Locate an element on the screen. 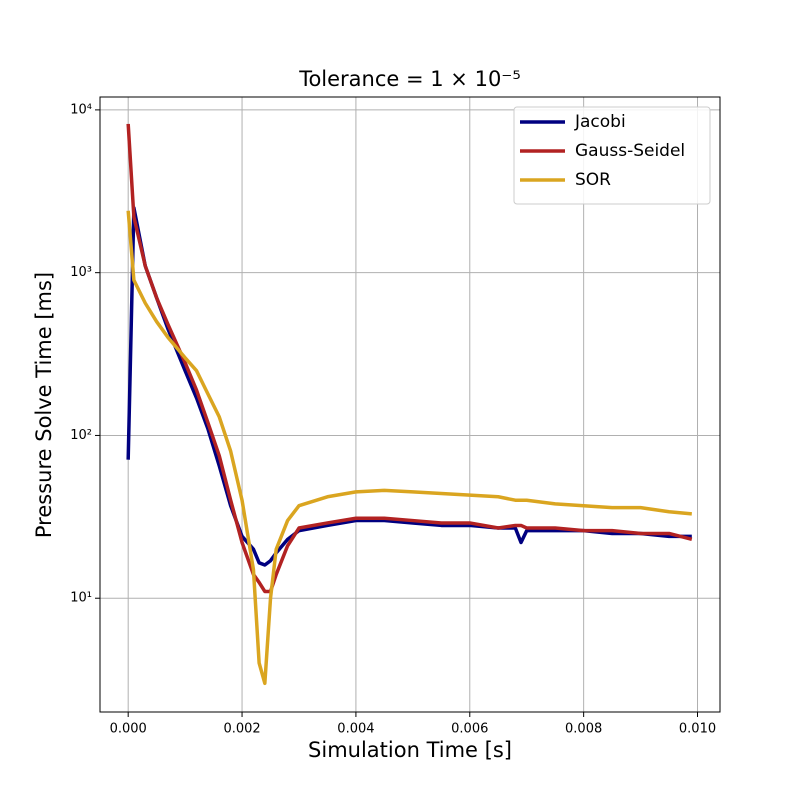  y-tick-label: 10³ is located at coordinates (81, 272).